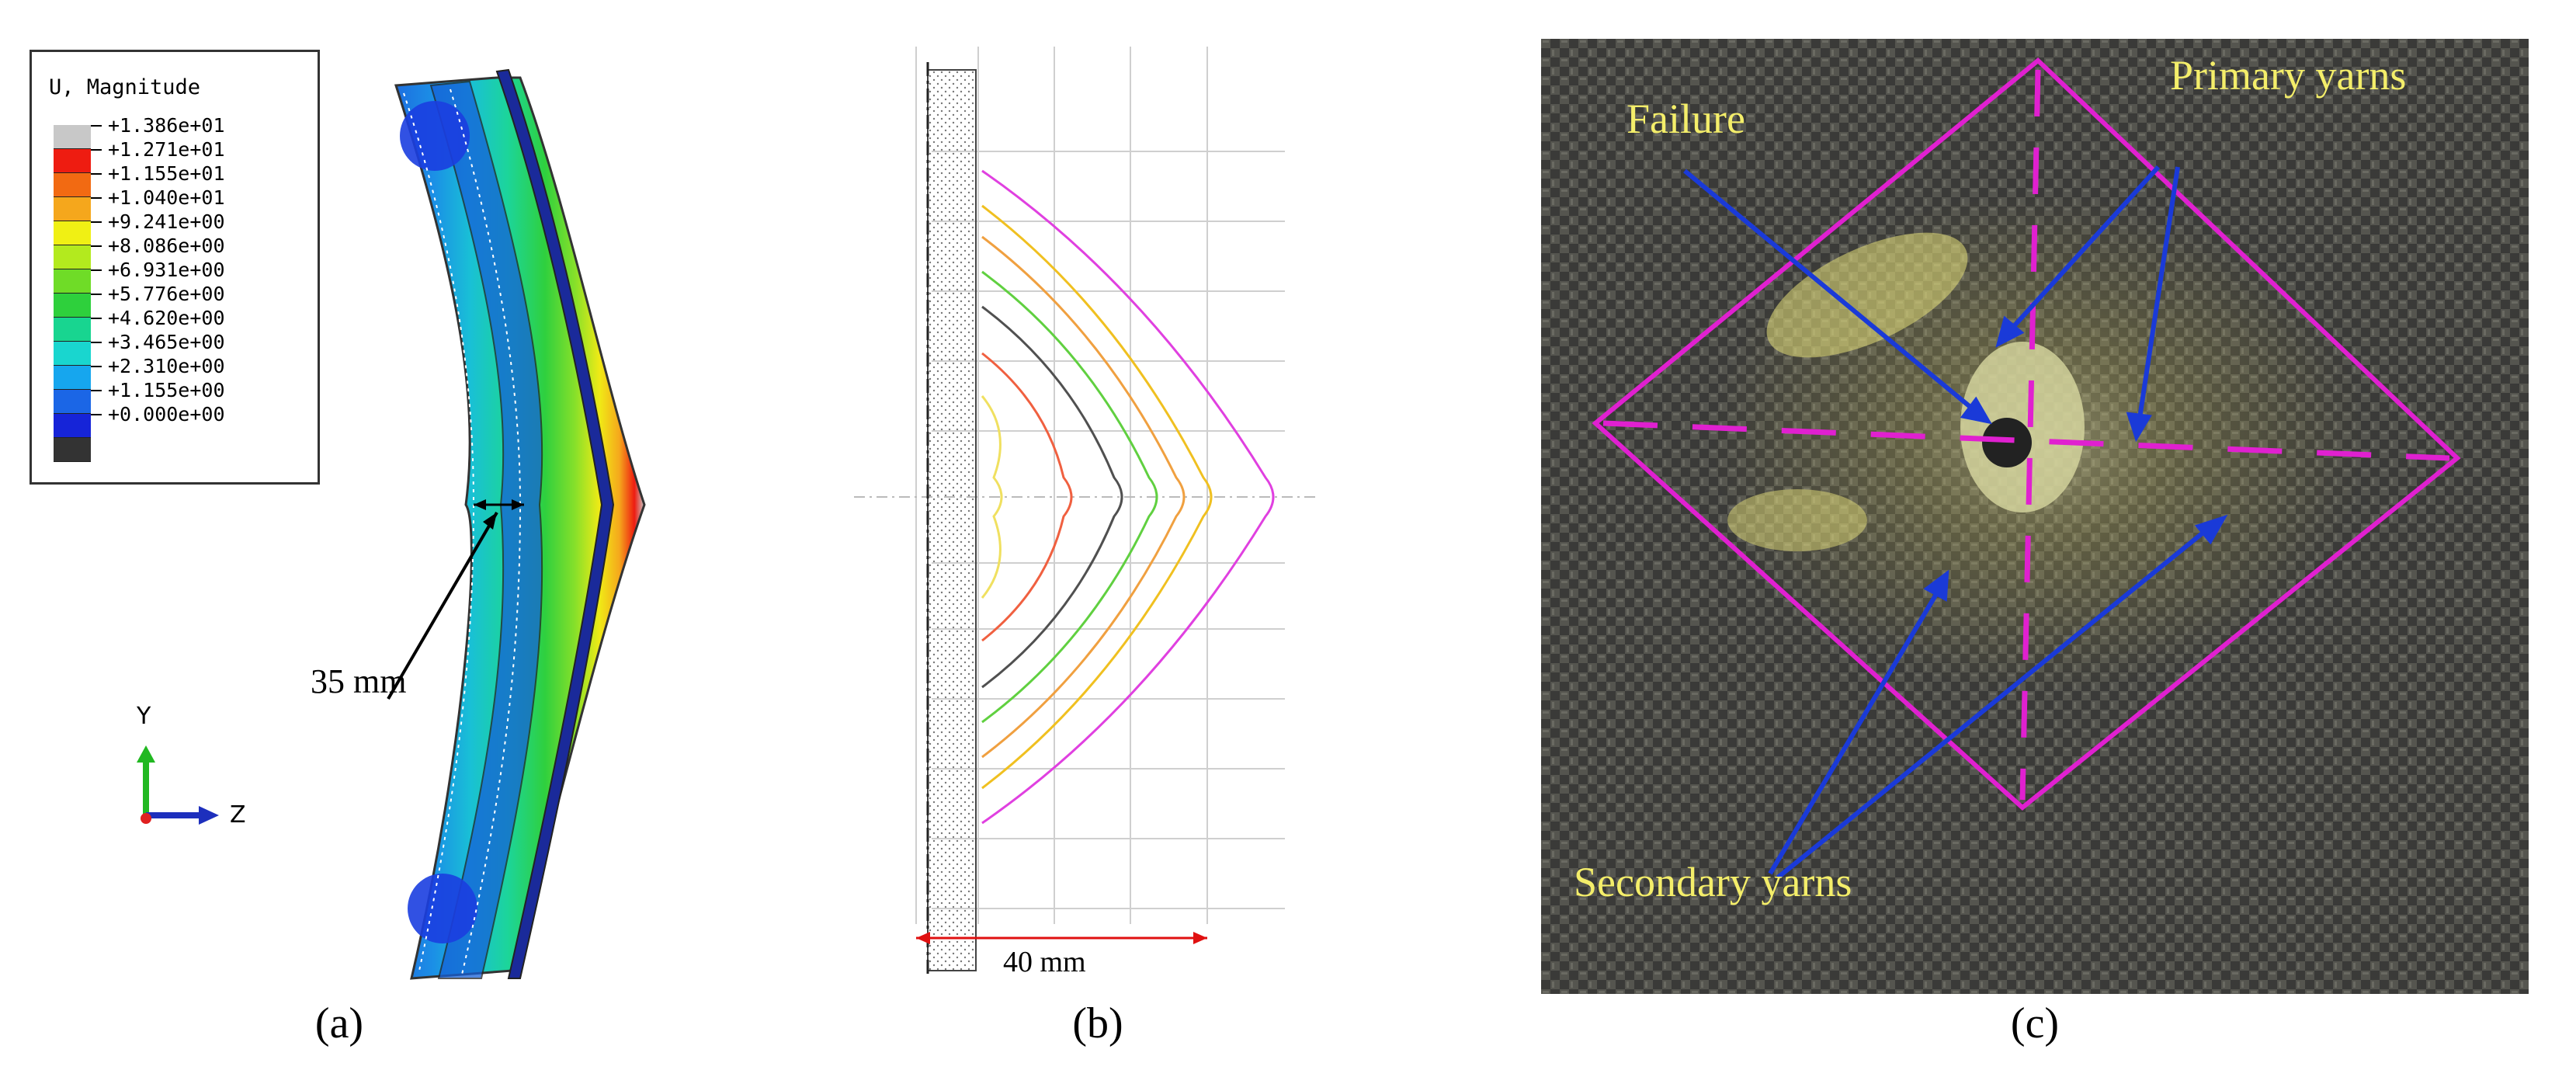 The height and width of the screenshot is (1084, 2576). Describe the element at coordinates (72, 450) in the screenshot. I see `legend-swatch-bottom` at that location.